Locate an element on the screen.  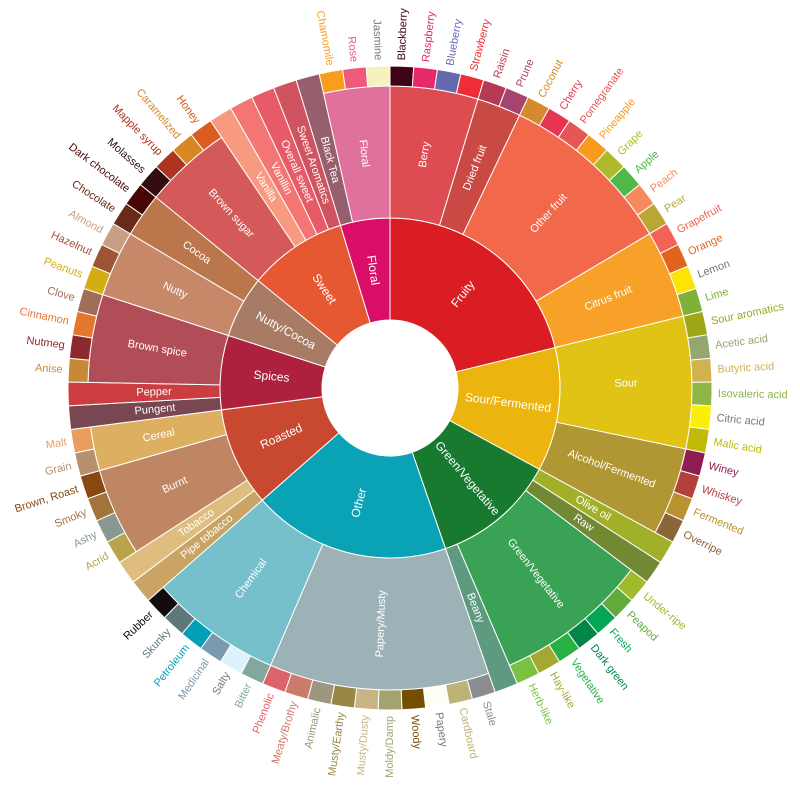
segment-label: Berry is located at coordinates (425, 154).